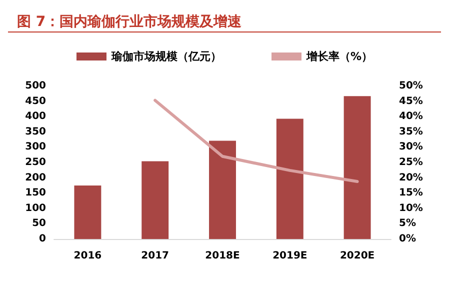 The height and width of the screenshot is (295, 449). What do you see at coordinates (411, 132) in the screenshot?
I see `y2-tick-label: 35%` at bounding box center [411, 132].